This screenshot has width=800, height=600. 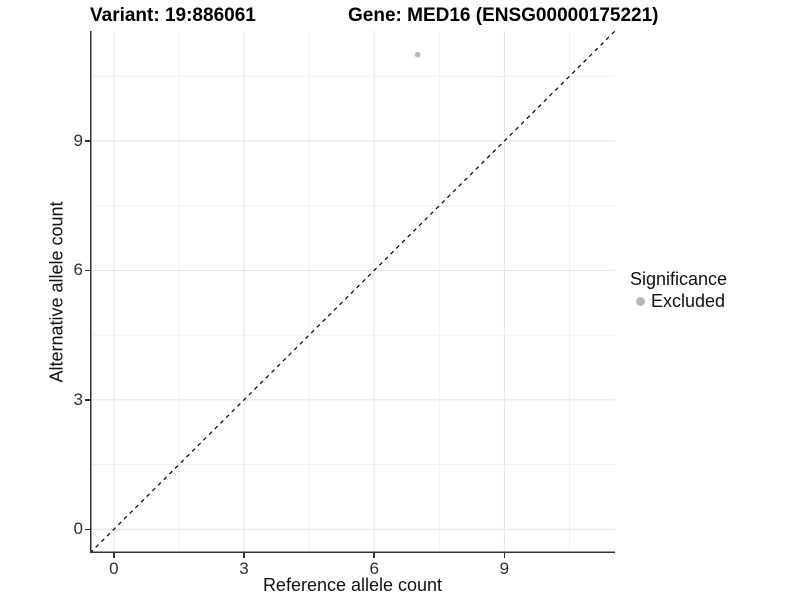 I want to click on legend: Significance Excluded, so click(x=678, y=290).